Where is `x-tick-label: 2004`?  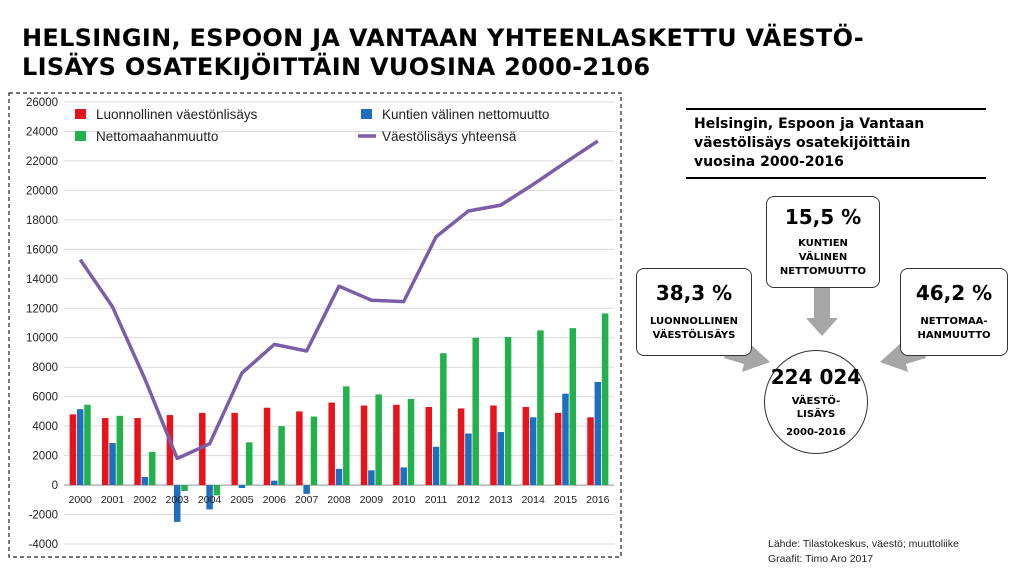
x-tick-label: 2004 is located at coordinates (210, 500).